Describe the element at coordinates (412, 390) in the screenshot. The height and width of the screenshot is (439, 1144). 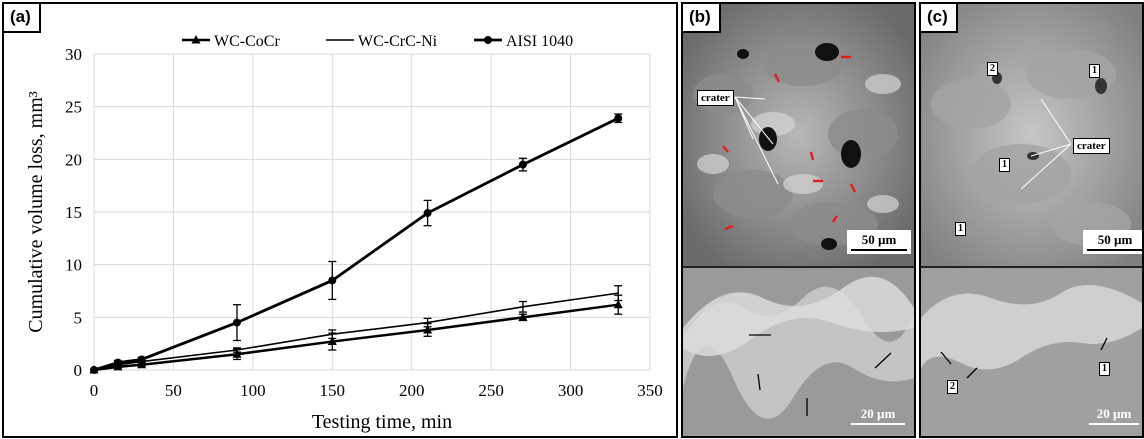
I see `x-tick-label: 200` at that location.